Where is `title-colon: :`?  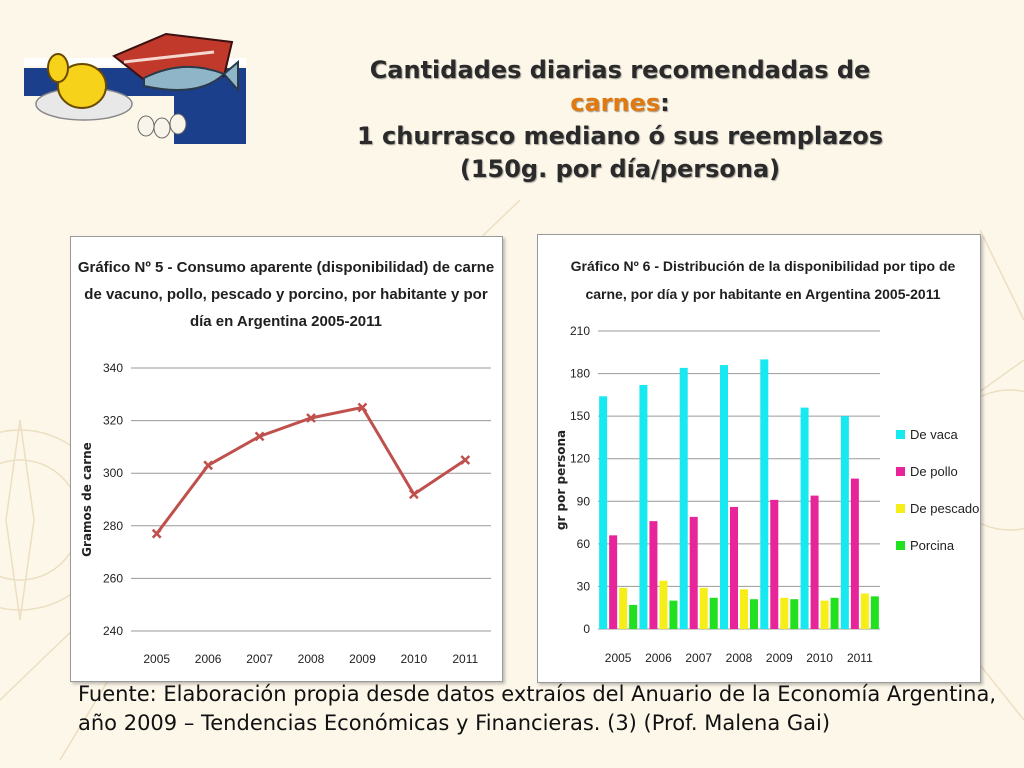
title-colon: : is located at coordinates (665, 103).